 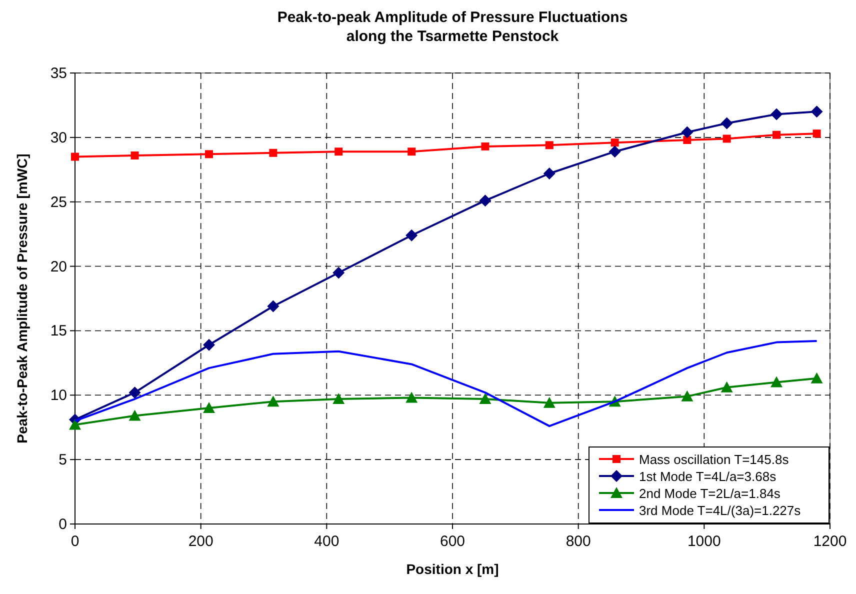 What do you see at coordinates (452, 569) in the screenshot?
I see `x-axis-title: Position x [m]` at bounding box center [452, 569].